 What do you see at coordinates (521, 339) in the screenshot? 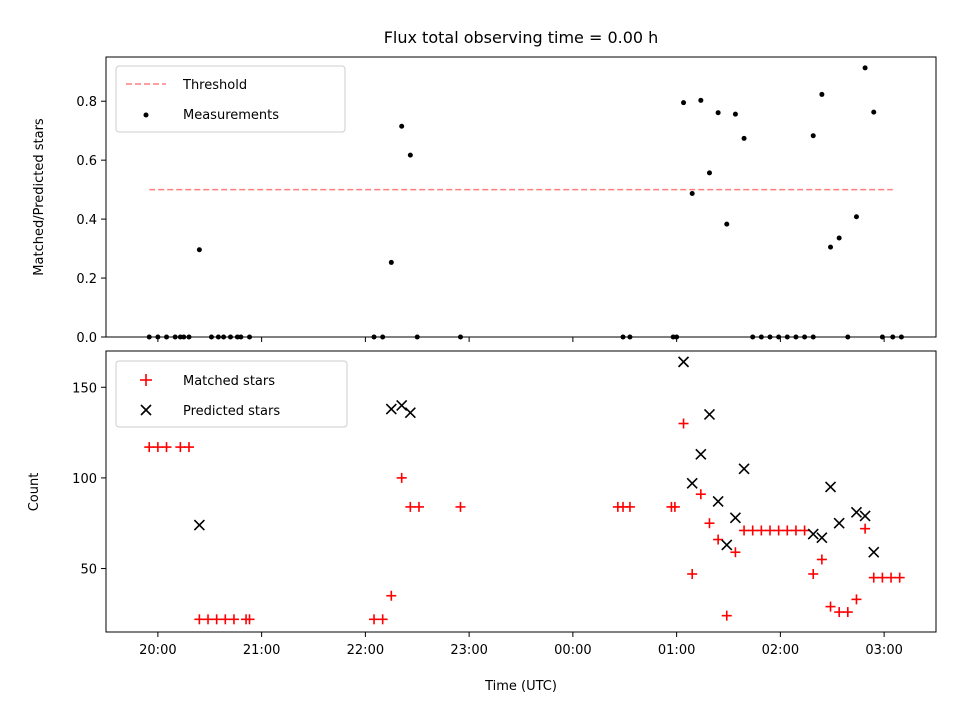
I see `top-x-ticks` at bounding box center [521, 339].